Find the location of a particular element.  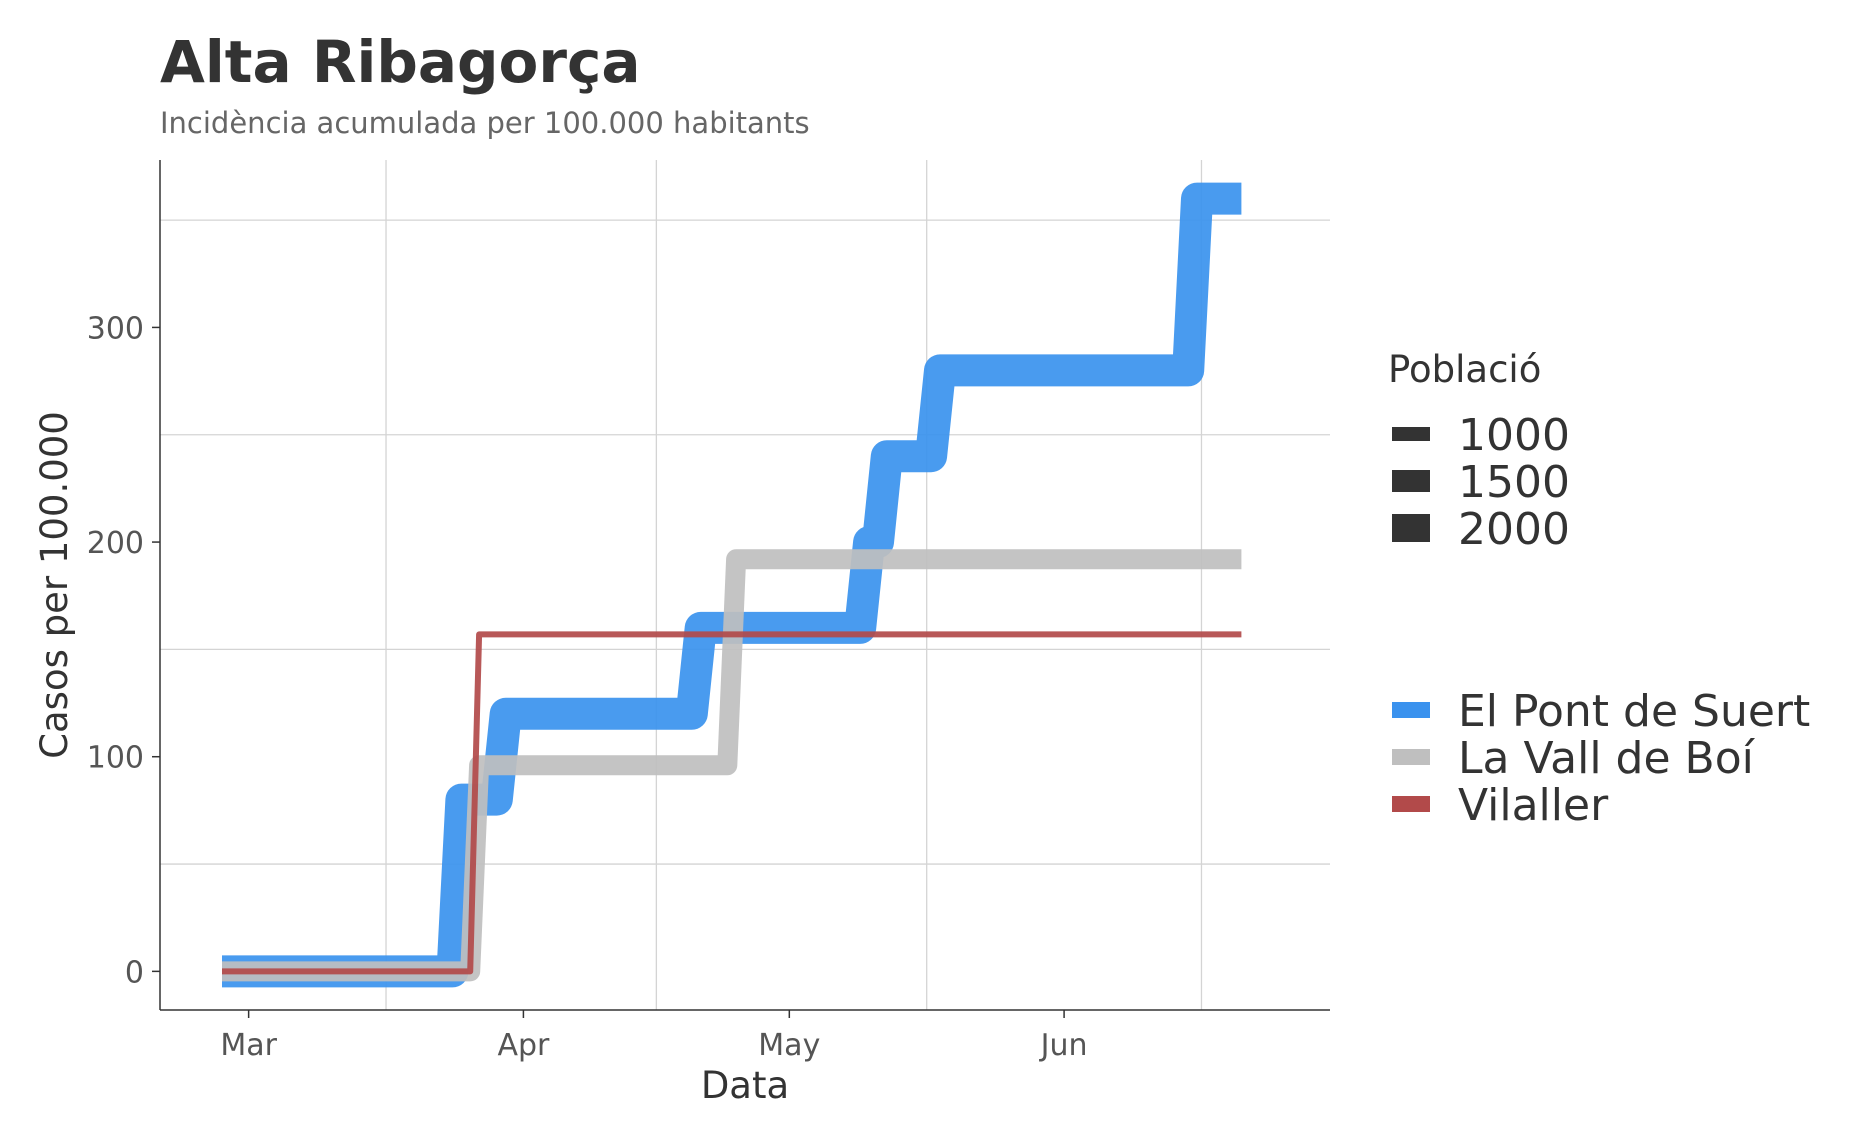

legend-color-label: El Pont de Suert is located at coordinates (1634, 711).